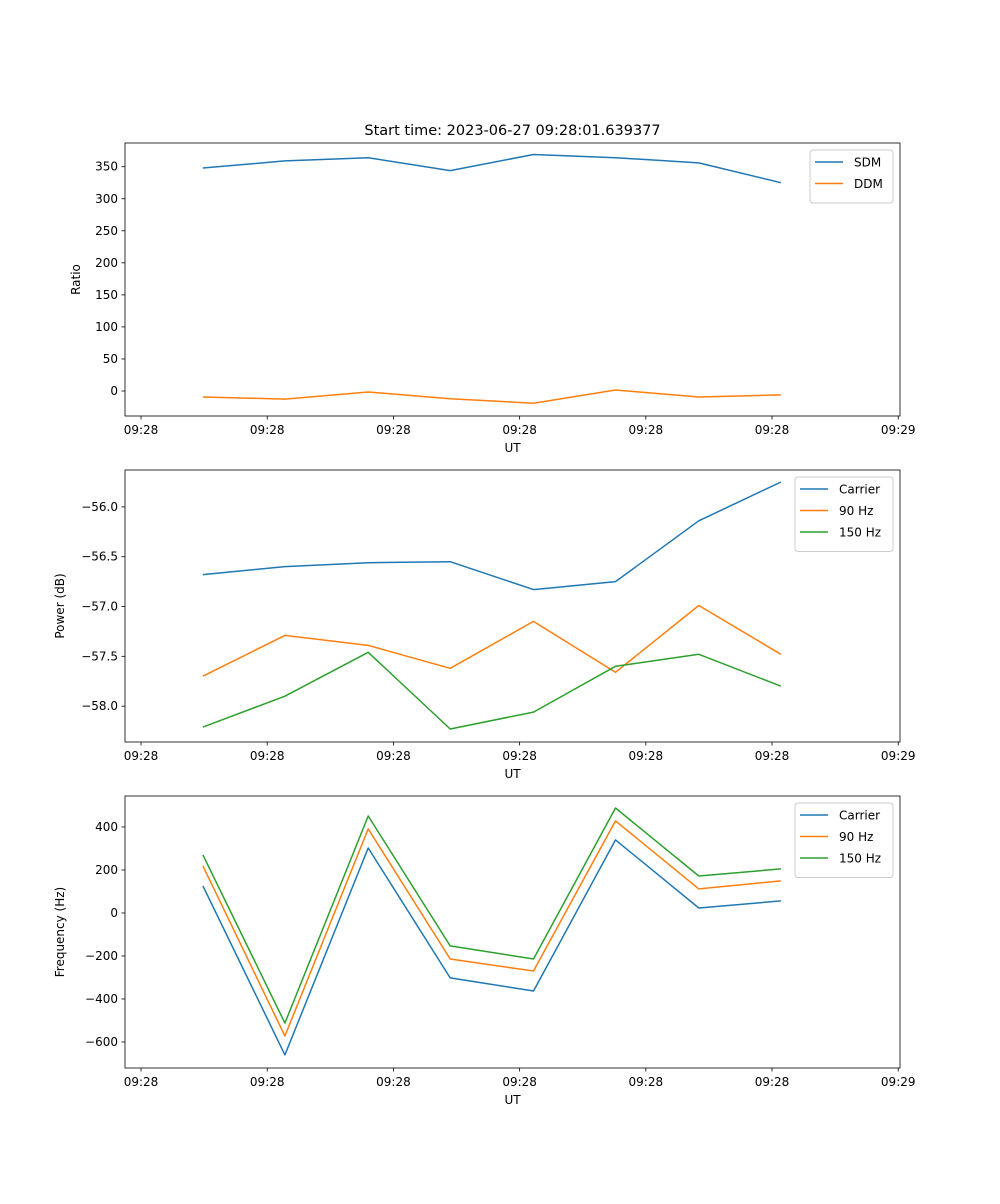 This screenshot has width=1000, height=1204. I want to click on y-tick-label: 150, so click(106, 295).